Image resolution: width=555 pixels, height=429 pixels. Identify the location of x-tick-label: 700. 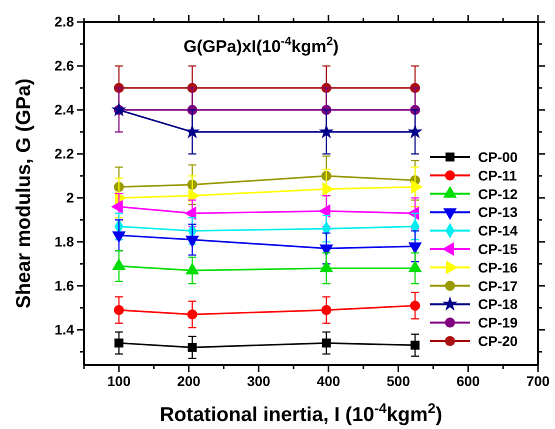
(538, 381).